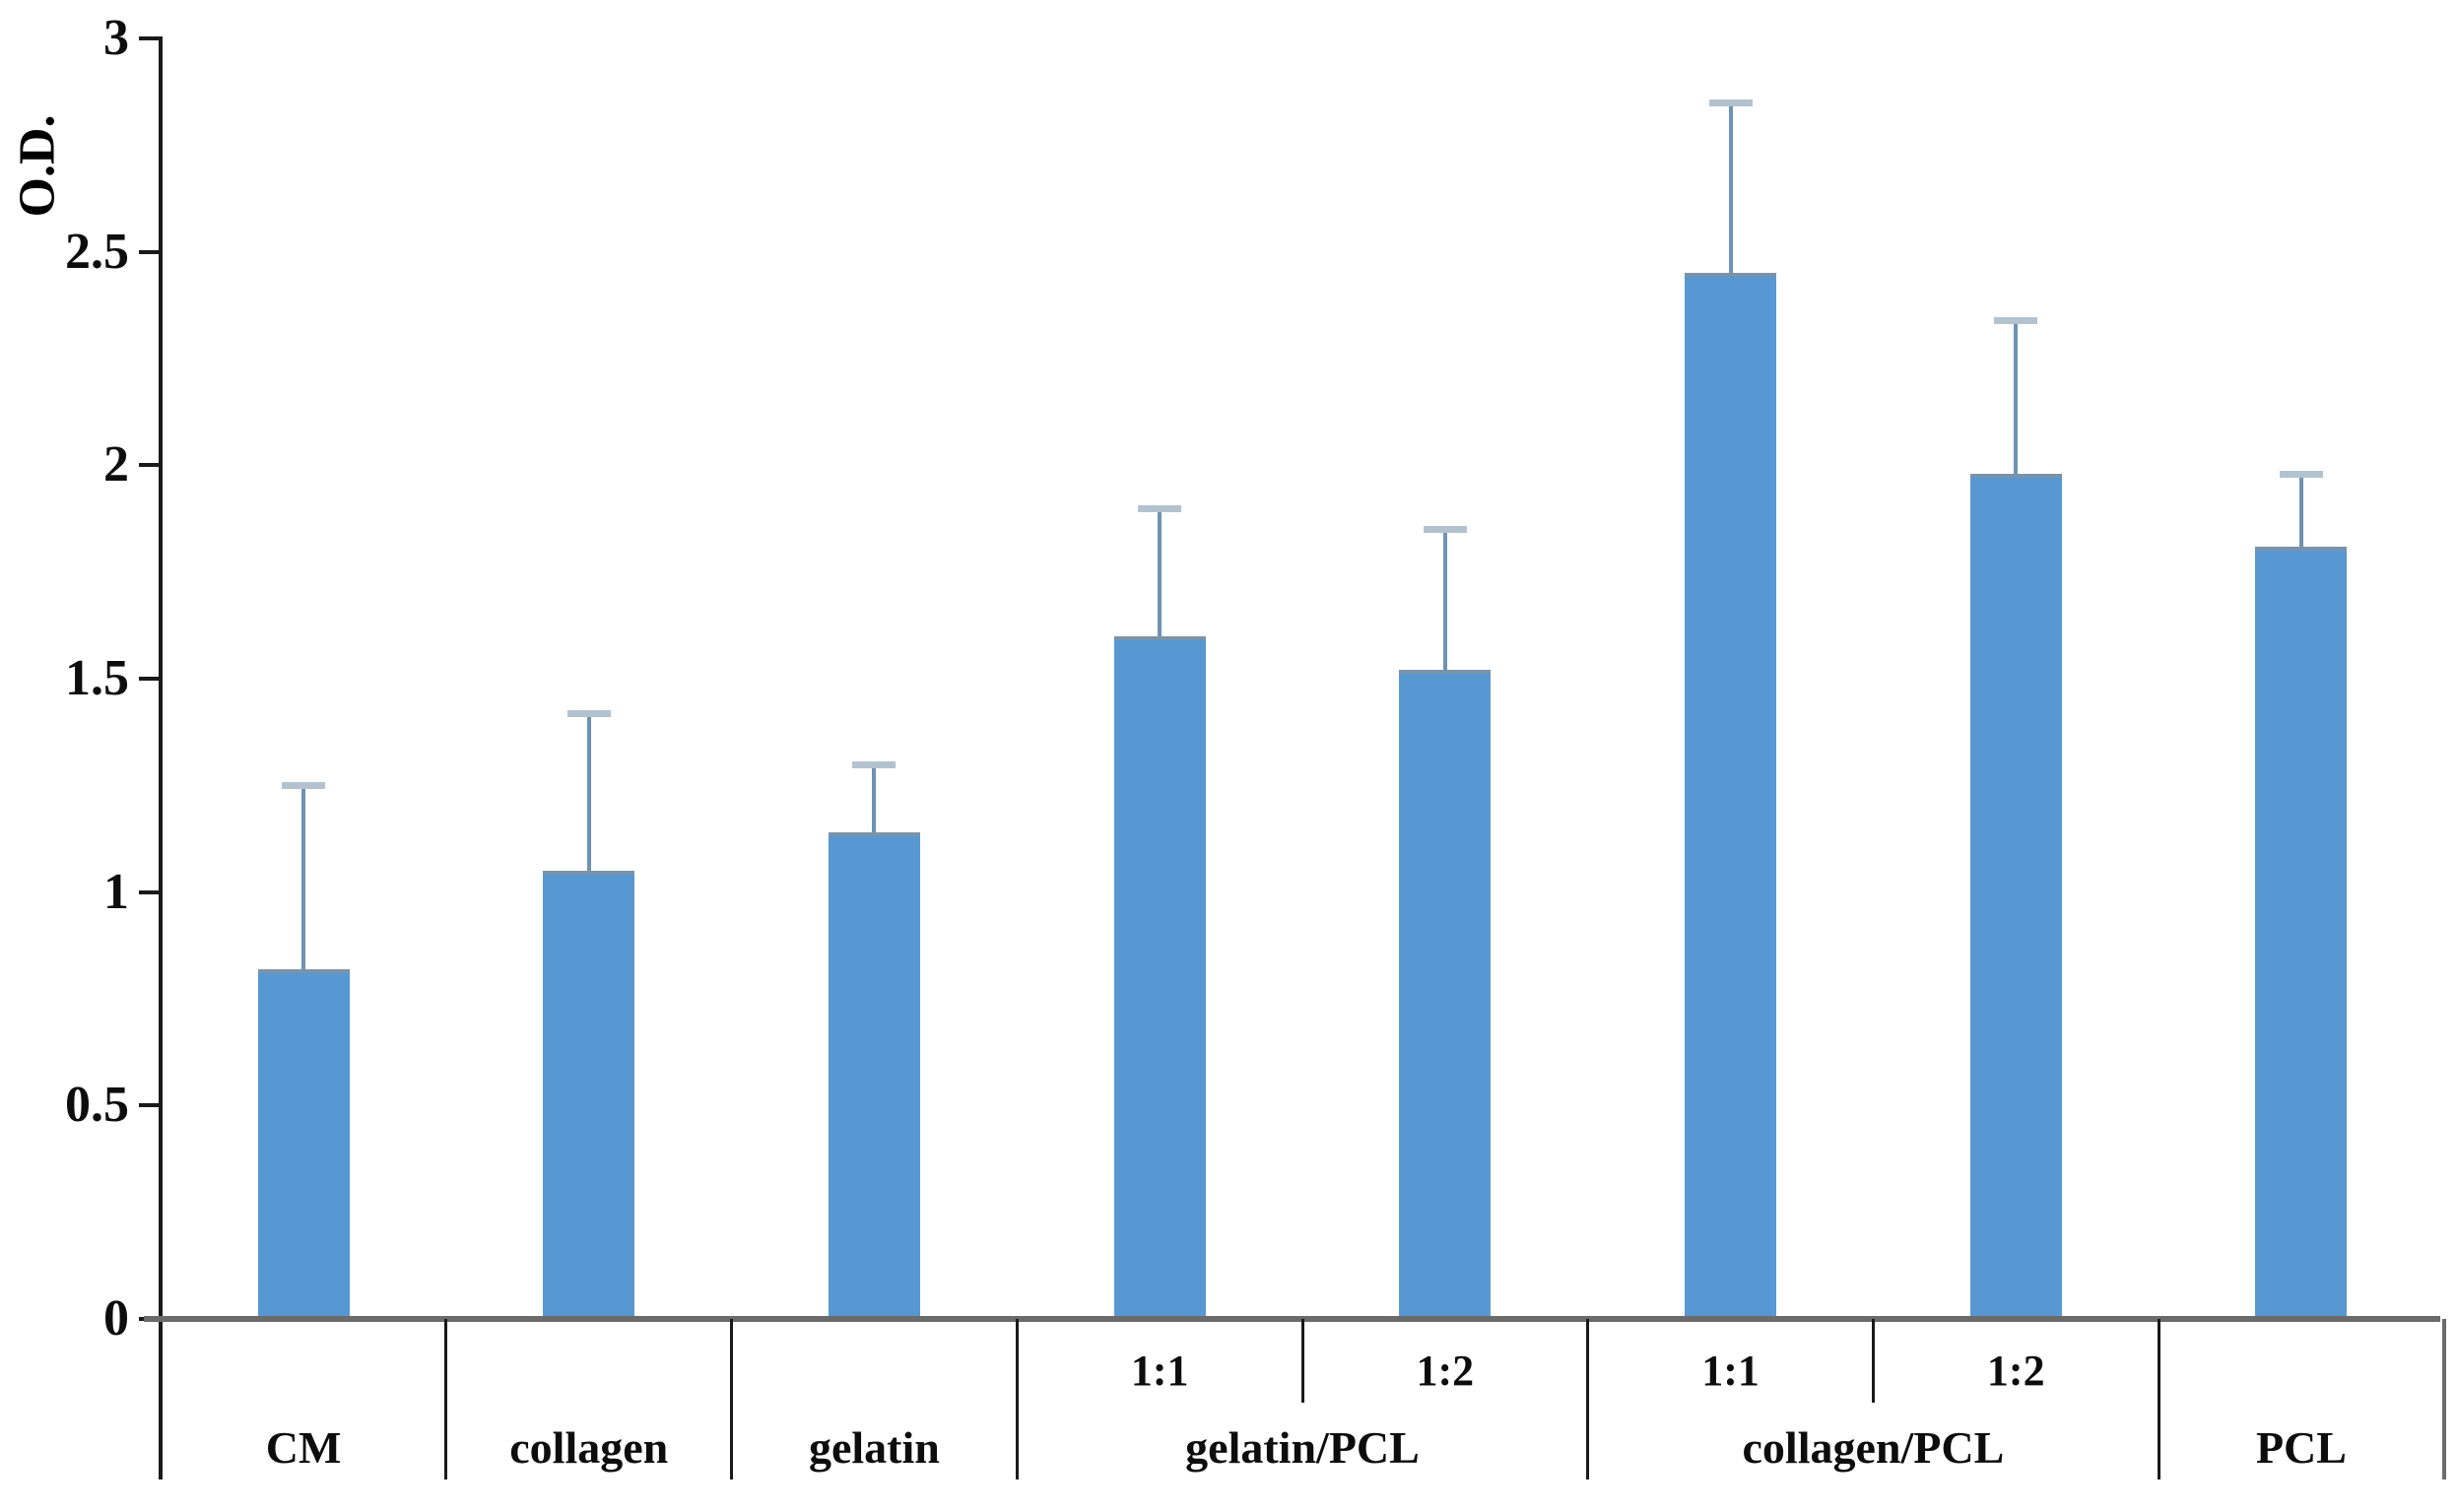 This screenshot has height=1512, width=2458. I want to click on y-axis-line, so click(161, 757).